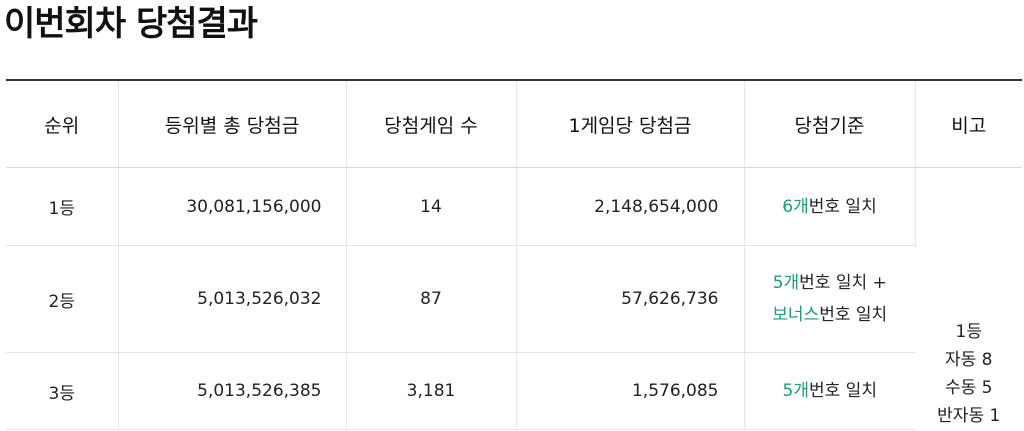 The width and height of the screenshot is (1024, 431). Describe the element at coordinates (131, 24) in the screenshot. I see `page-title: 이번회차 당첨결과` at that location.